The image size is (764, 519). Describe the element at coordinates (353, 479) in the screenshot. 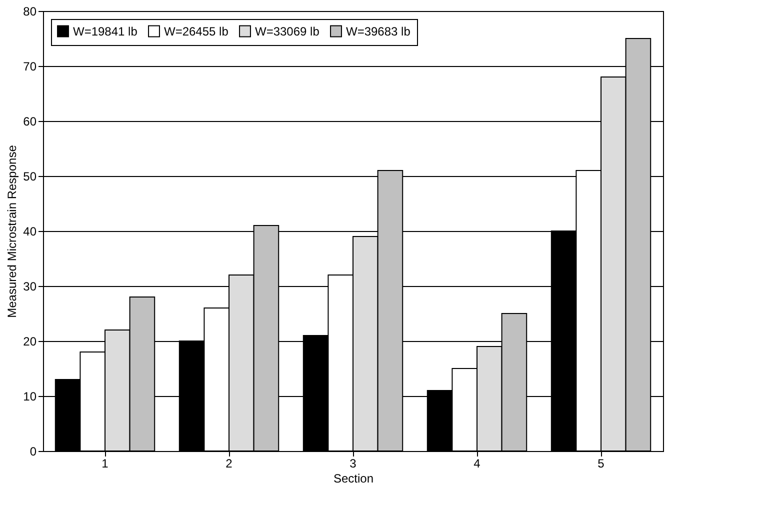

I see `x-axis-title: Section` at that location.